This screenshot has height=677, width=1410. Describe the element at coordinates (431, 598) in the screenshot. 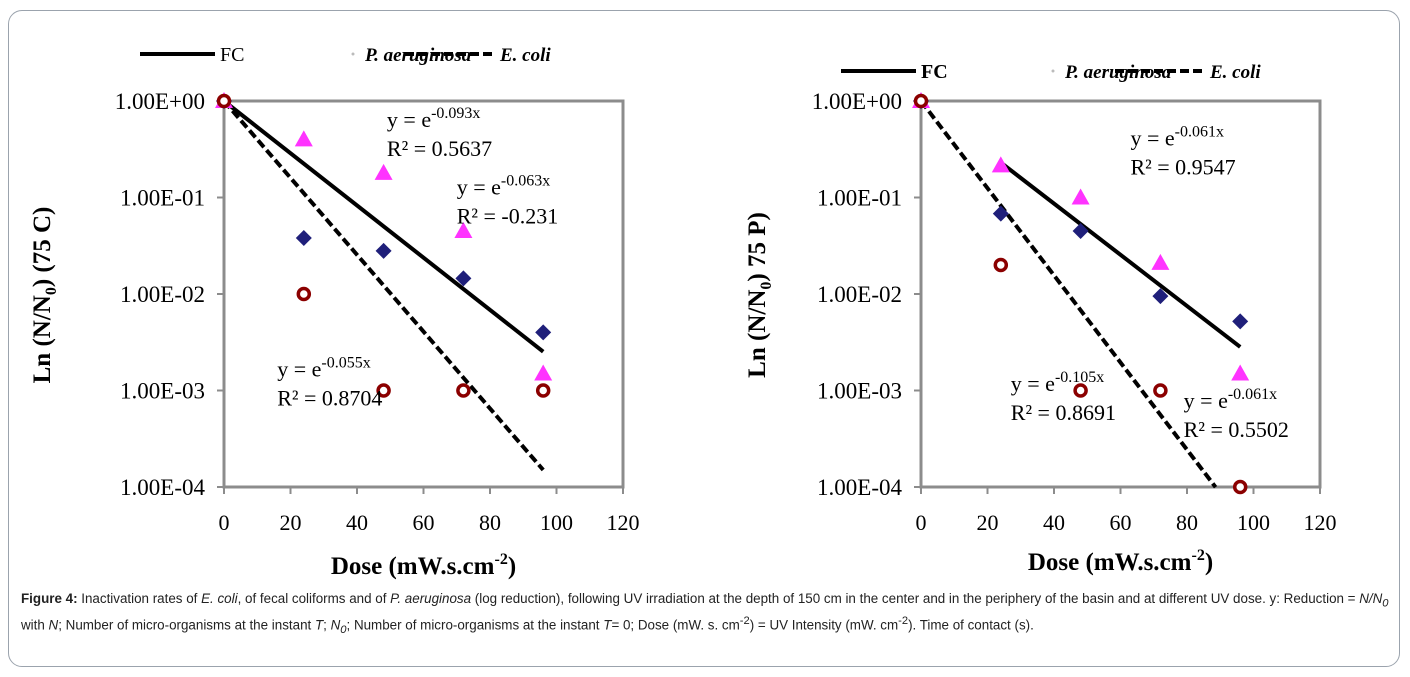

I see `caption-italic: P. aeruginosa` at that location.